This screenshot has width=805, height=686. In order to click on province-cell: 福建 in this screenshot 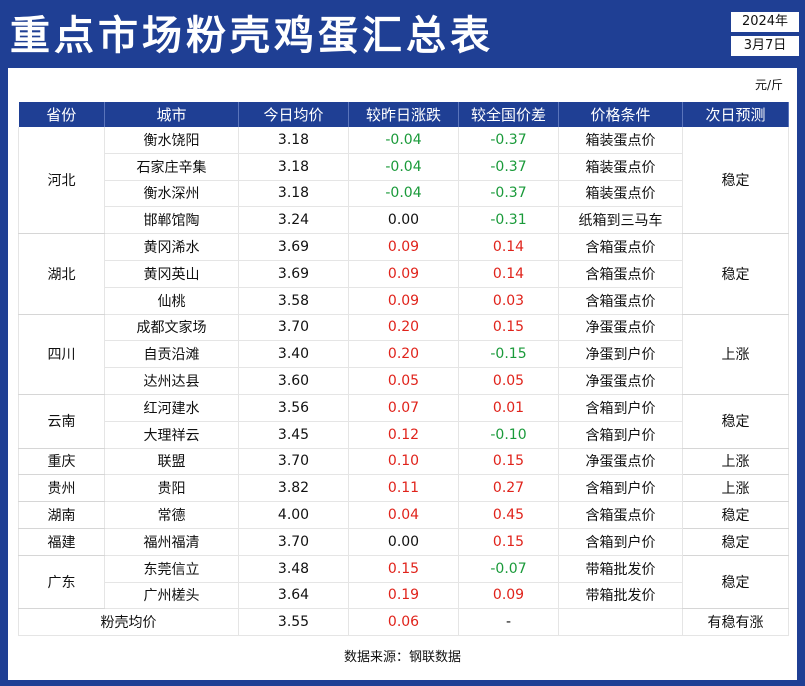, I will do `click(61, 542)`.